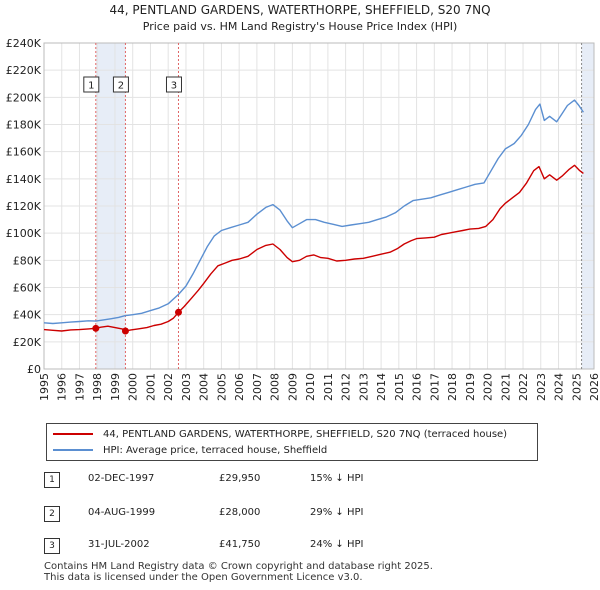  Describe the element at coordinates (204, 387) in the screenshot. I see `x-tick-label: 2004` at that location.